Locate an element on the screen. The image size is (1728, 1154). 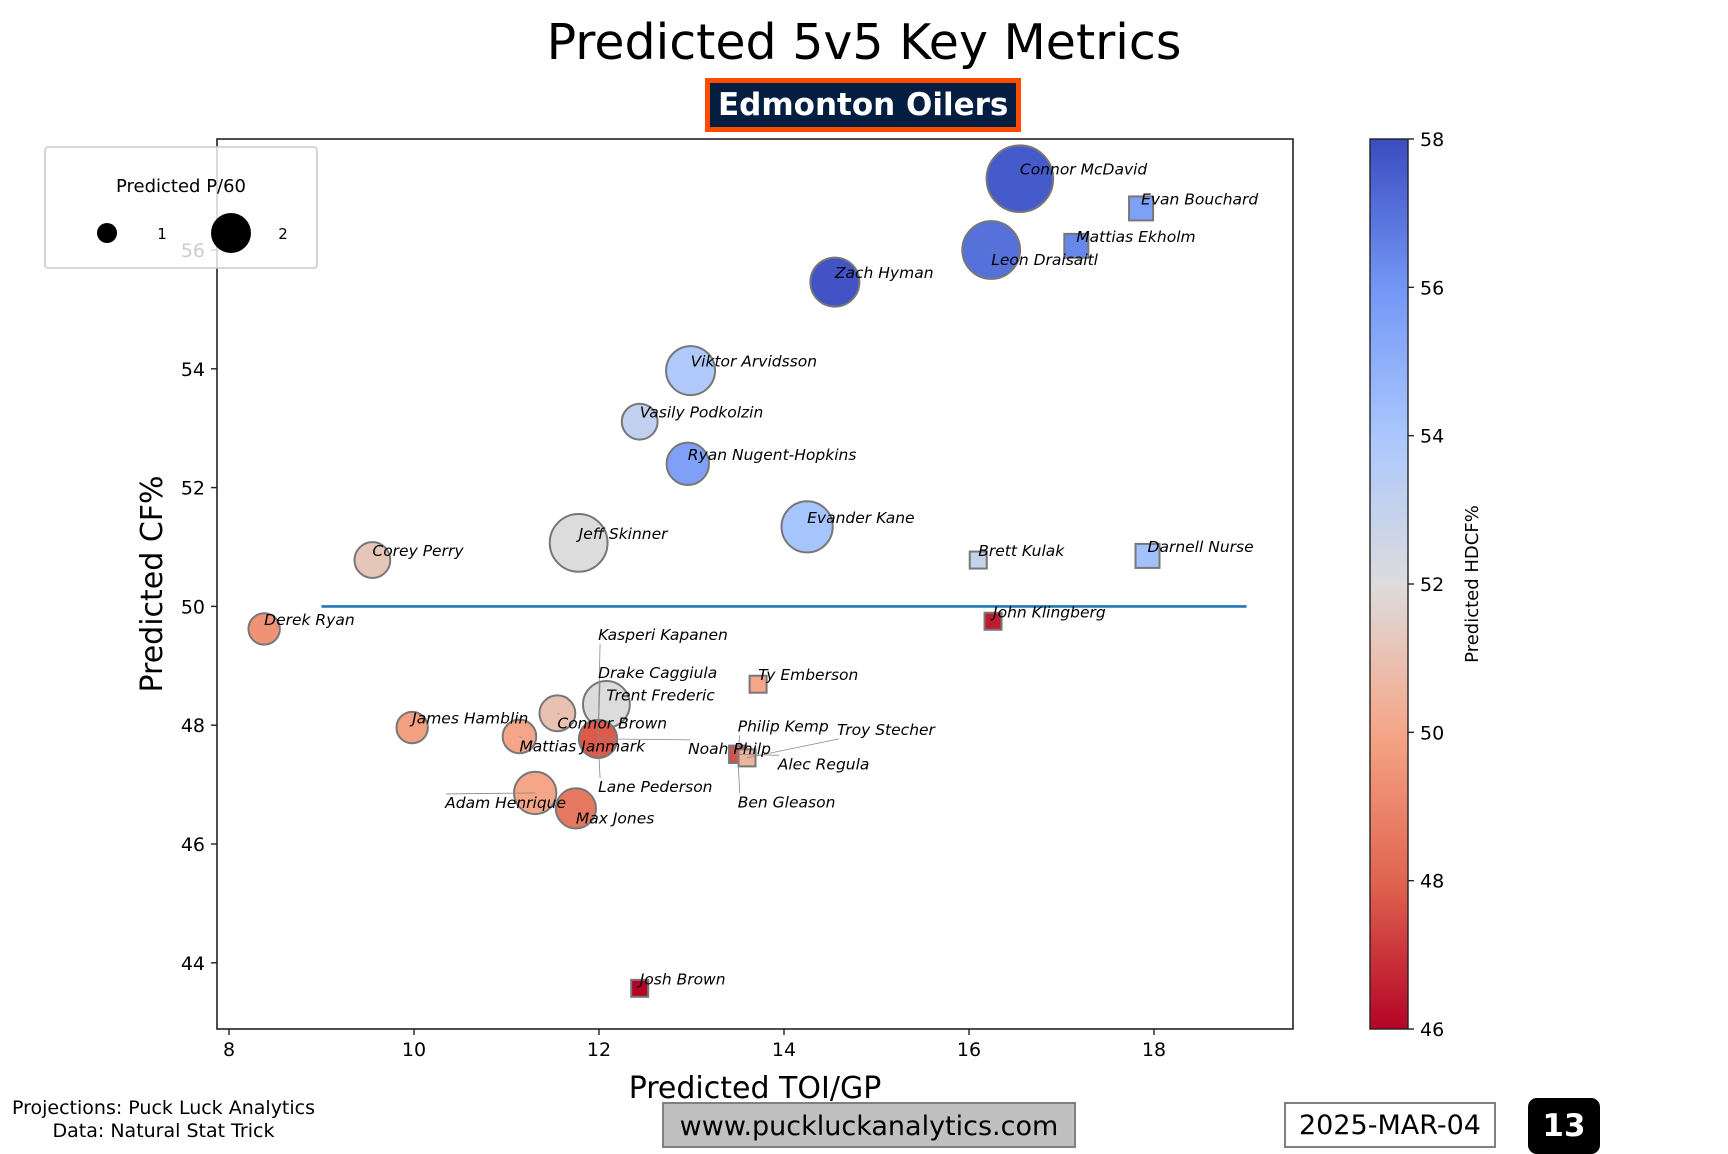
data-point-label: Vasily Podkolzin is located at coordinates (702, 413).